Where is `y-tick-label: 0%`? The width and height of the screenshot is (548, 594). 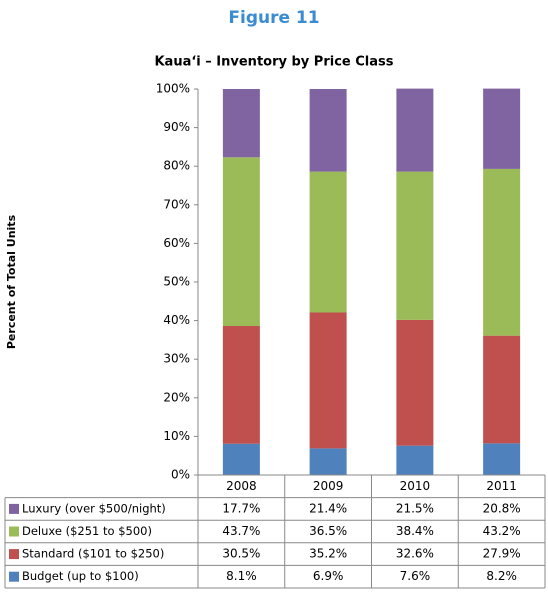
y-tick-label: 0% is located at coordinates (180, 475).